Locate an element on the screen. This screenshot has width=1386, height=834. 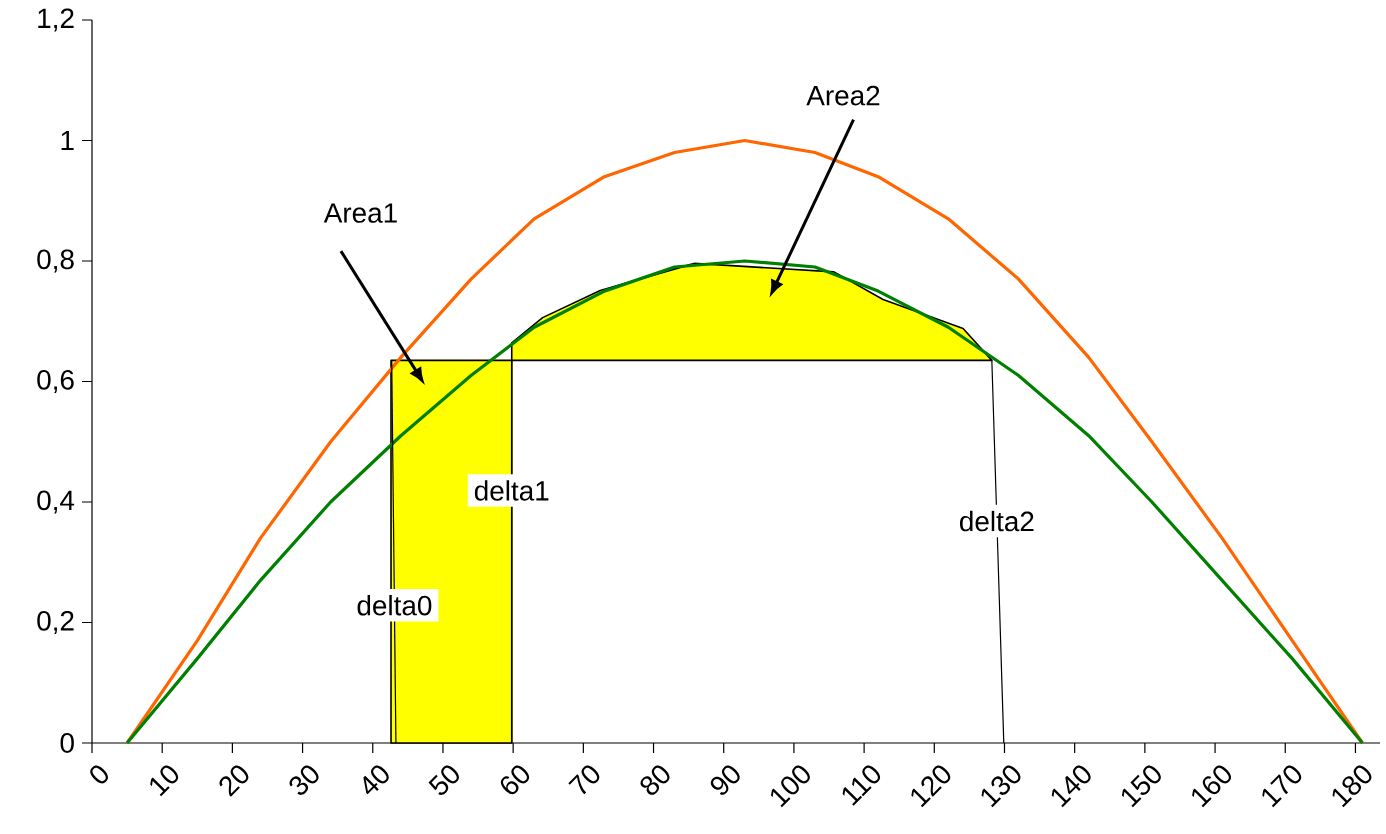
x-tick-label: 140 is located at coordinates (1071, 786).